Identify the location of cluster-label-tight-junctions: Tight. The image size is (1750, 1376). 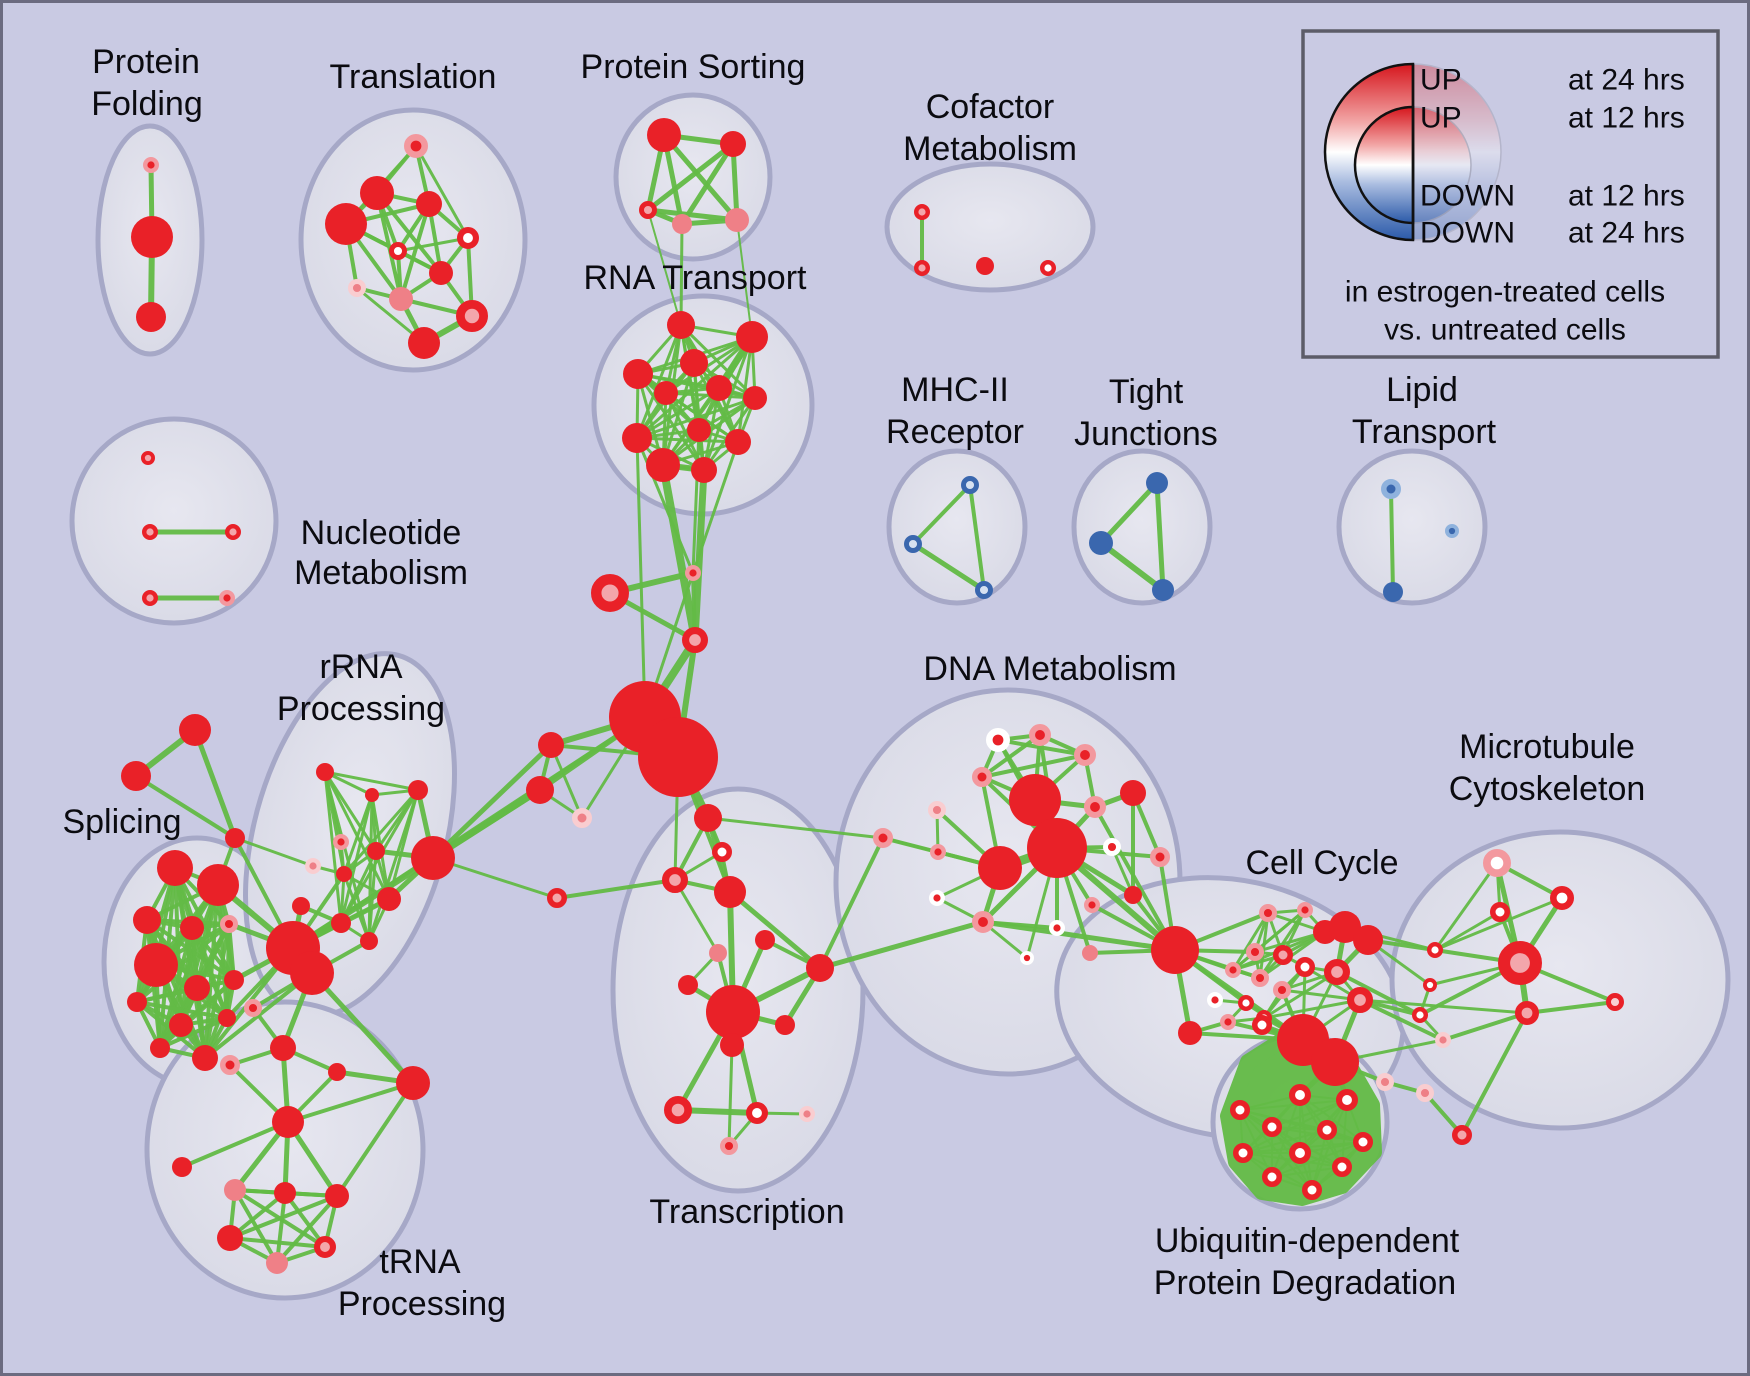
(1146, 392).